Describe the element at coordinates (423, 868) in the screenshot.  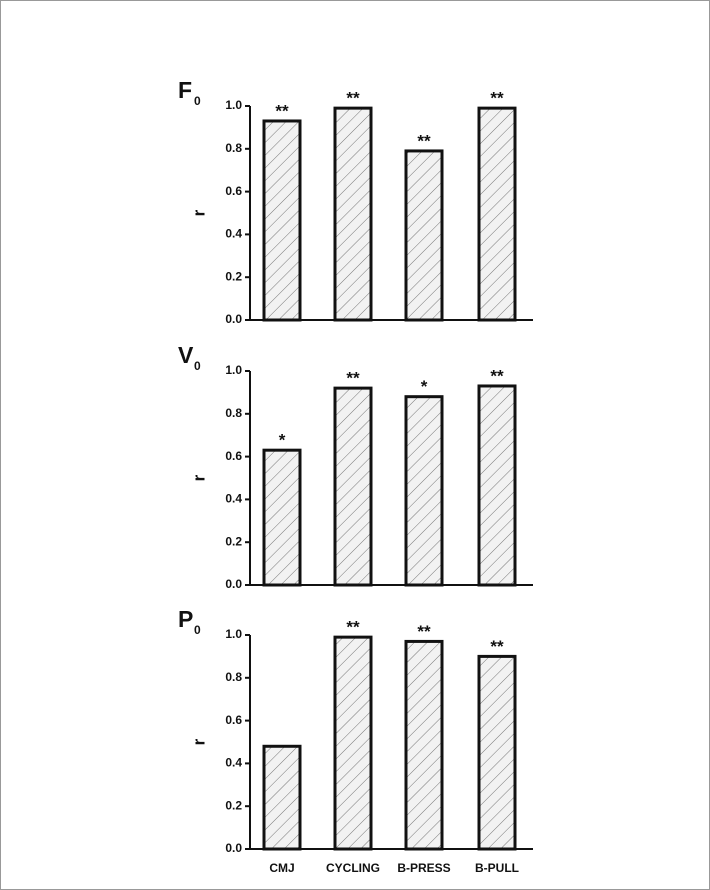
I see `x-tick-label: B-PRESS` at that location.